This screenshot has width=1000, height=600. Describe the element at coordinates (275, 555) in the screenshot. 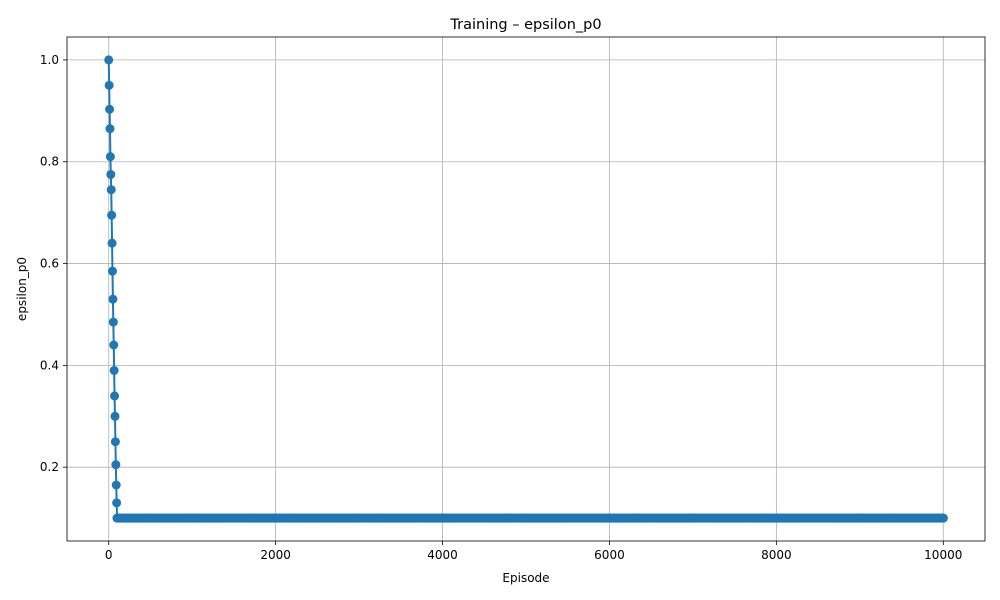

I see `x-tick-label: 2000` at that location.